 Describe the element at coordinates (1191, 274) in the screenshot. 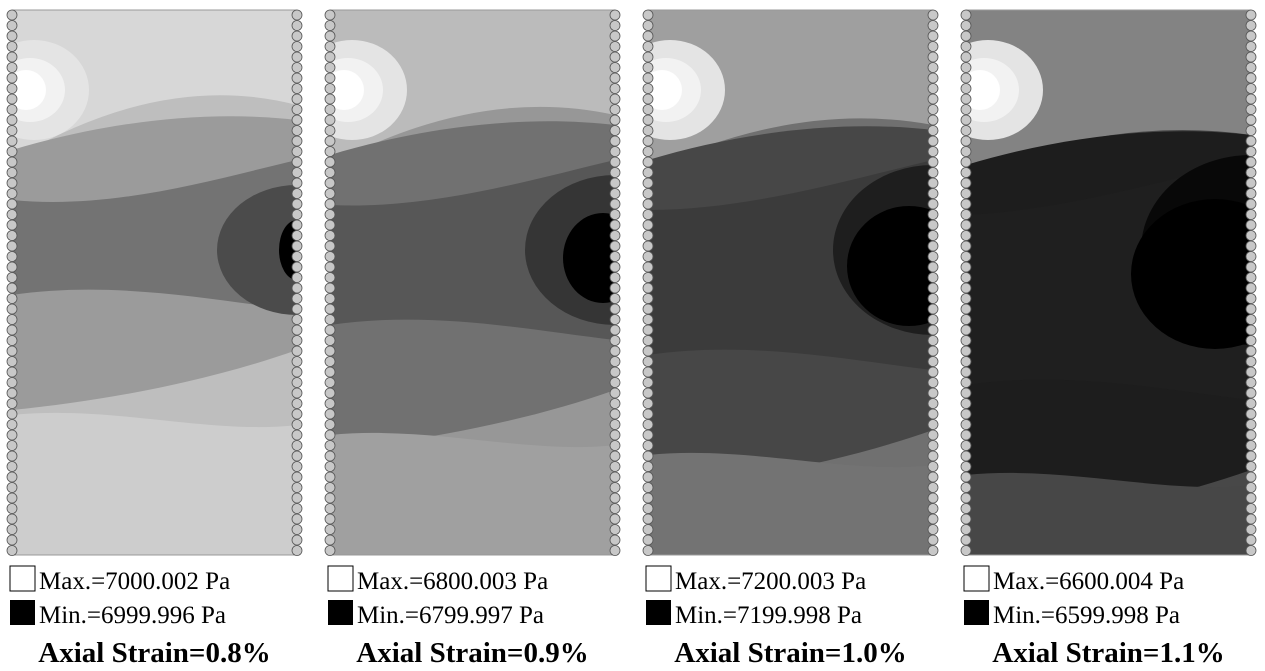

I see `contour-min` at that location.